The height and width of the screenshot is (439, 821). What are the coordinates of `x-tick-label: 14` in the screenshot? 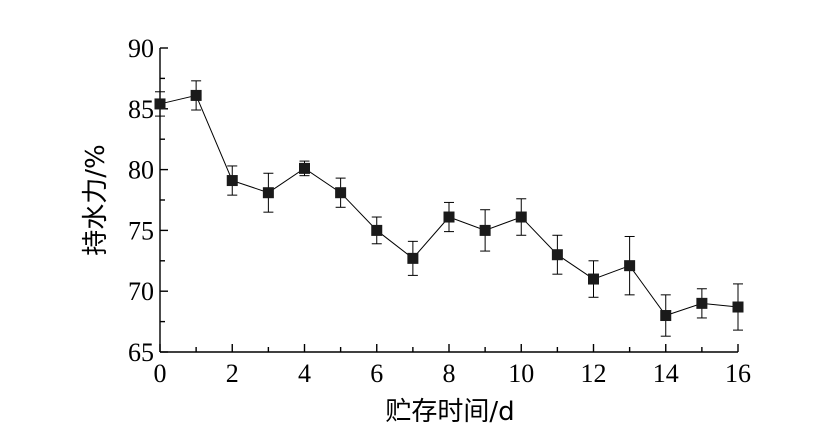 It's located at (666, 373).